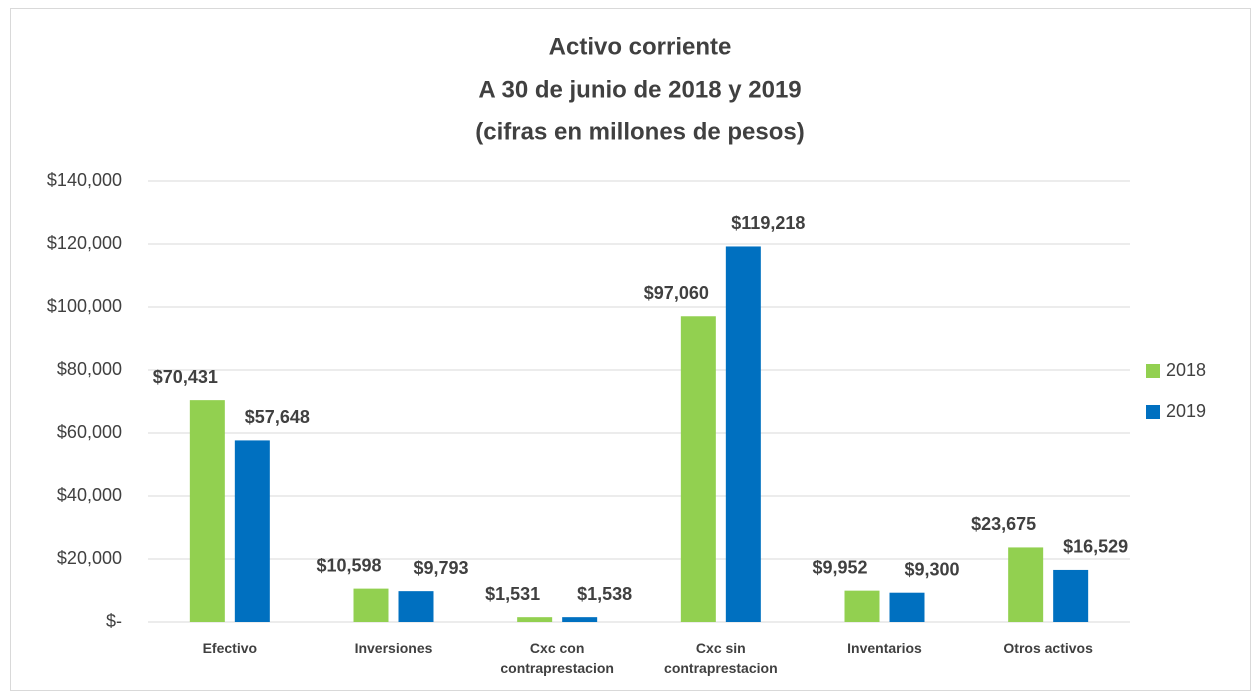 This screenshot has width=1259, height=698. Describe the element at coordinates (512, 594) in the screenshot. I see `data-label: $1,531` at that location.